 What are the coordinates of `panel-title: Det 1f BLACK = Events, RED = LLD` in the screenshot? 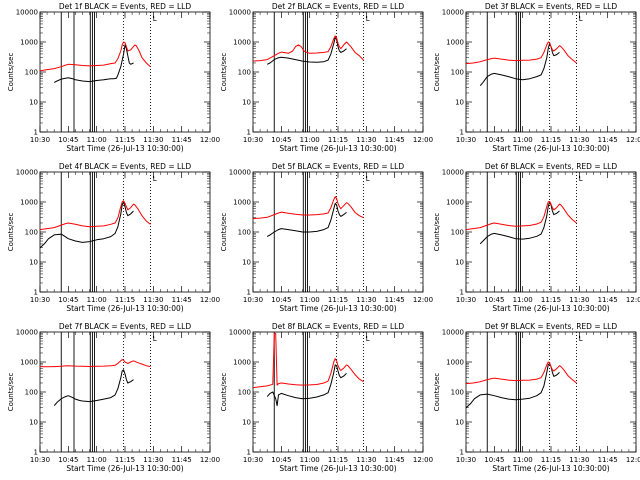 It's located at (125, 6).